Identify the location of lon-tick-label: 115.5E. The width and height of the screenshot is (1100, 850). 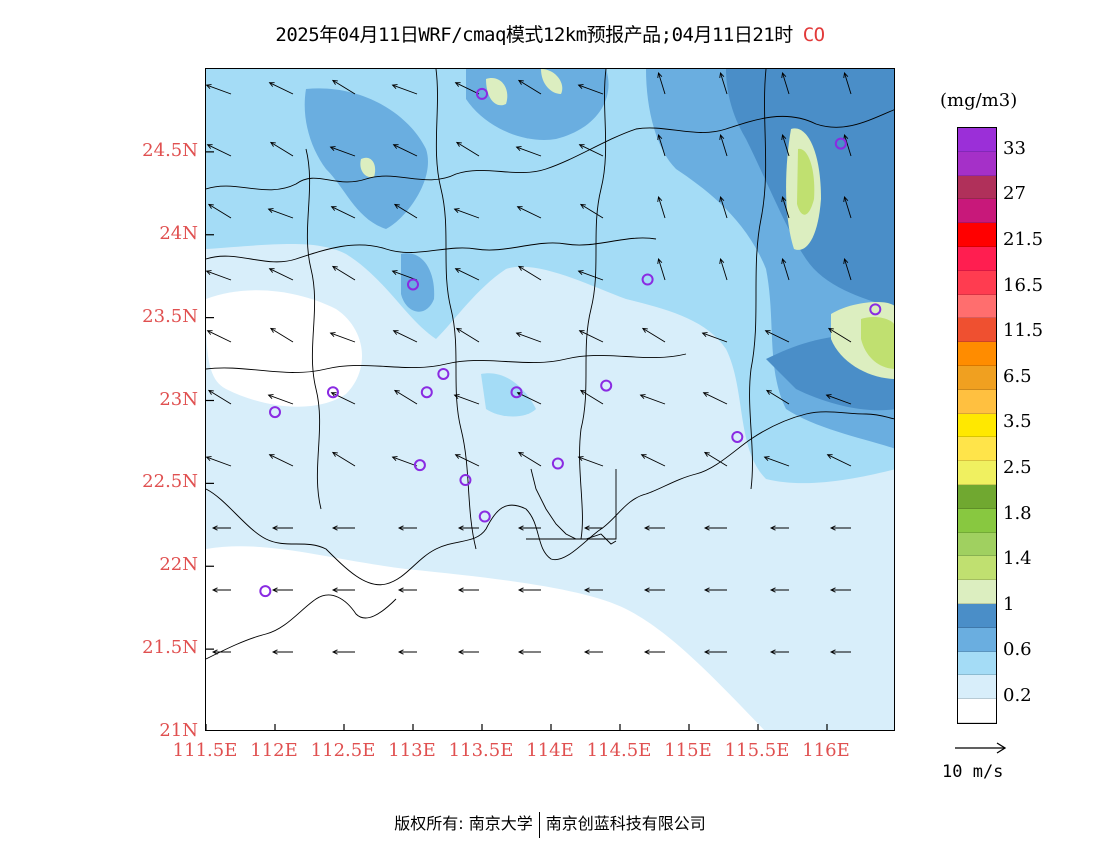
(757, 750).